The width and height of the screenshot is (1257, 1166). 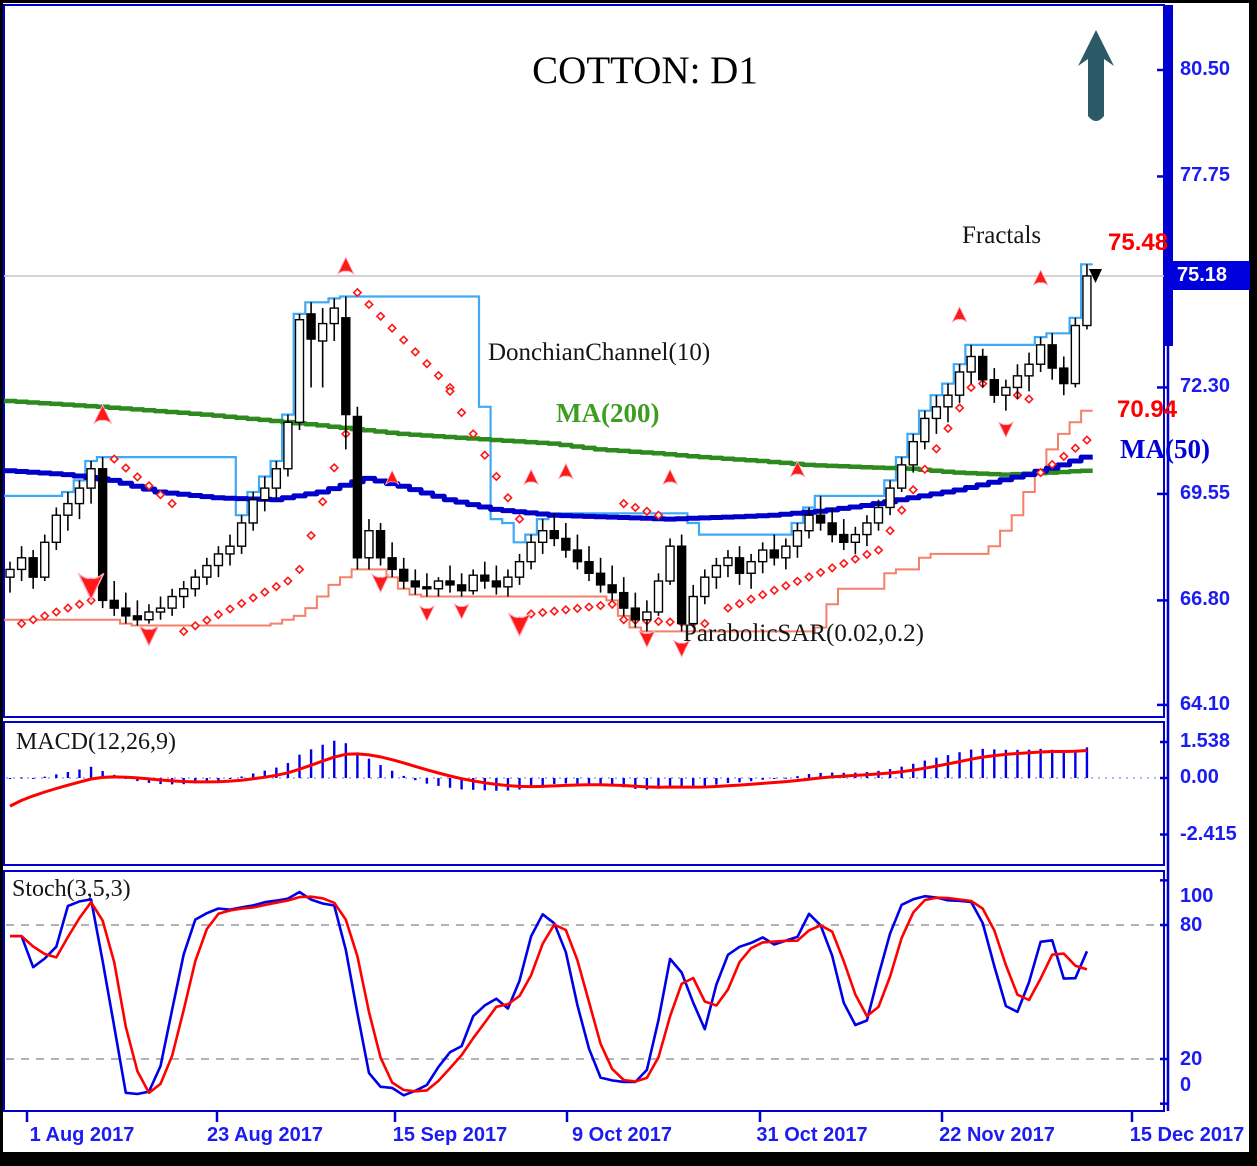 I want to click on price-axis-label: 80.50, so click(x=1205, y=69).